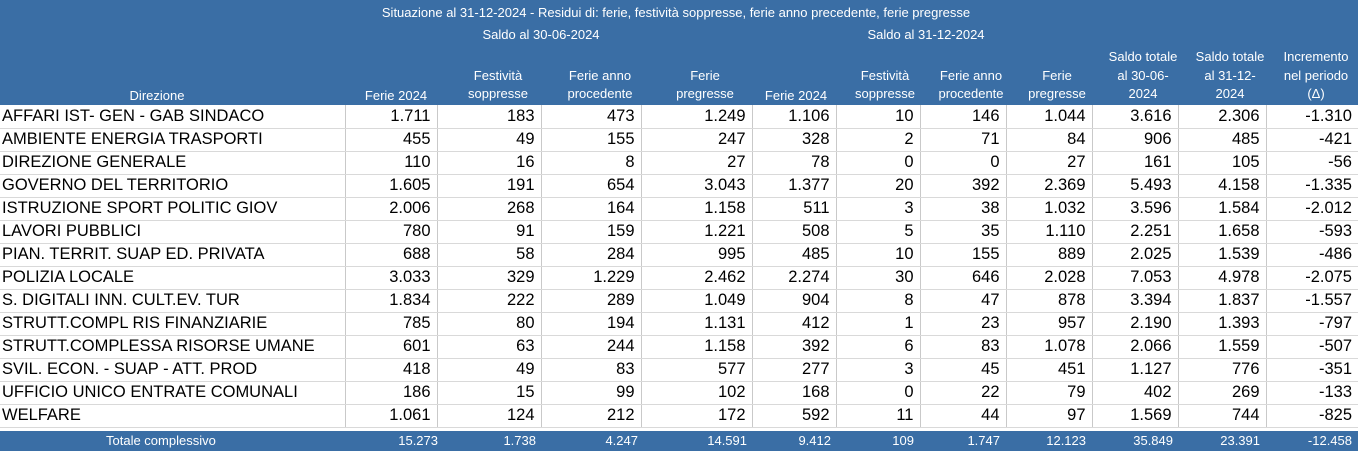 Image resolution: width=1358 pixels, height=451 pixels. What do you see at coordinates (963, 255) in the screenshot?
I see `value-cell: 155` at bounding box center [963, 255].